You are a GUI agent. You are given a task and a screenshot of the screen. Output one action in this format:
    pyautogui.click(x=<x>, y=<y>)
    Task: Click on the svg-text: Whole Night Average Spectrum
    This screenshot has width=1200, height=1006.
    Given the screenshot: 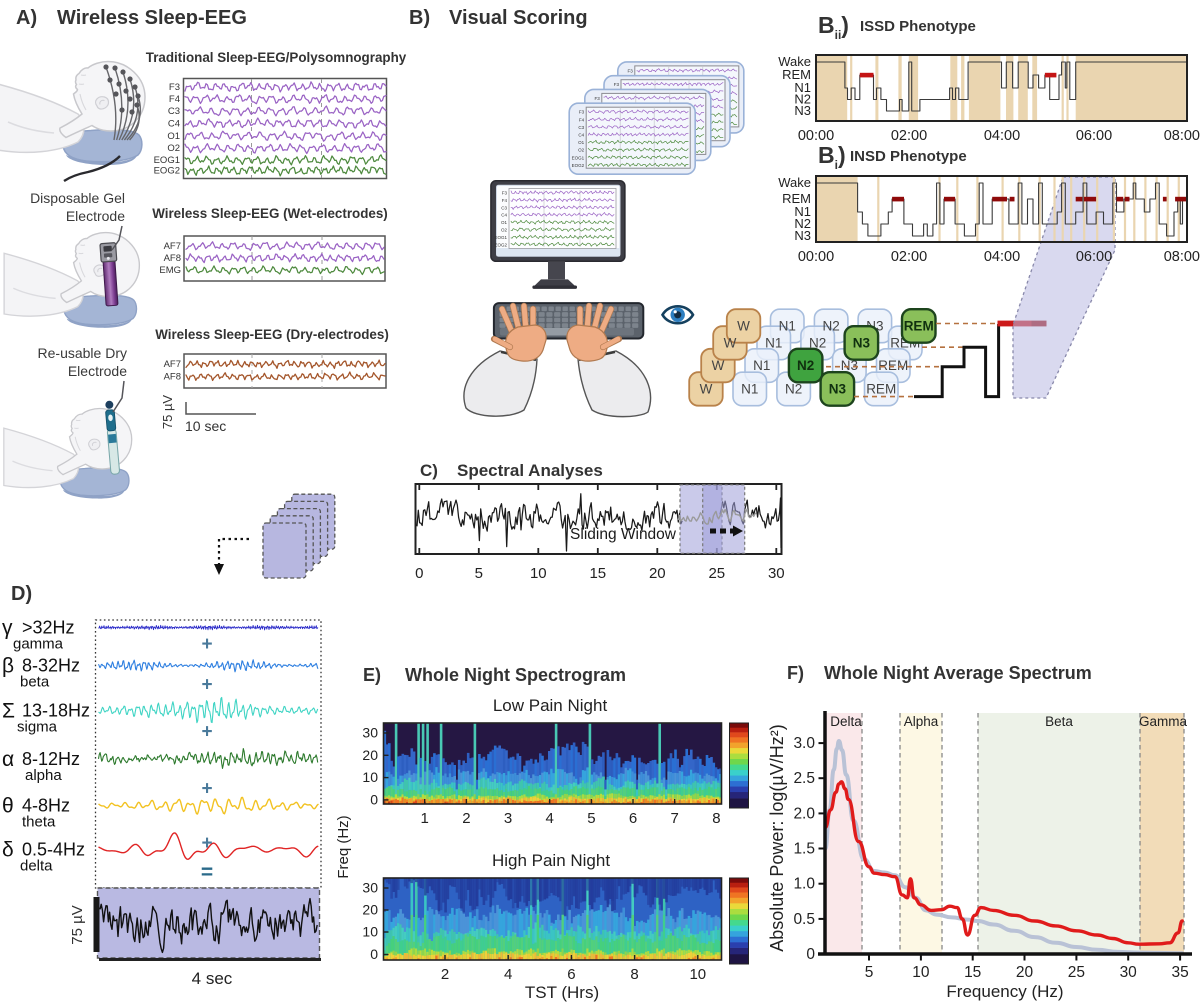 What is the action you would take?
    pyautogui.click(x=958, y=673)
    